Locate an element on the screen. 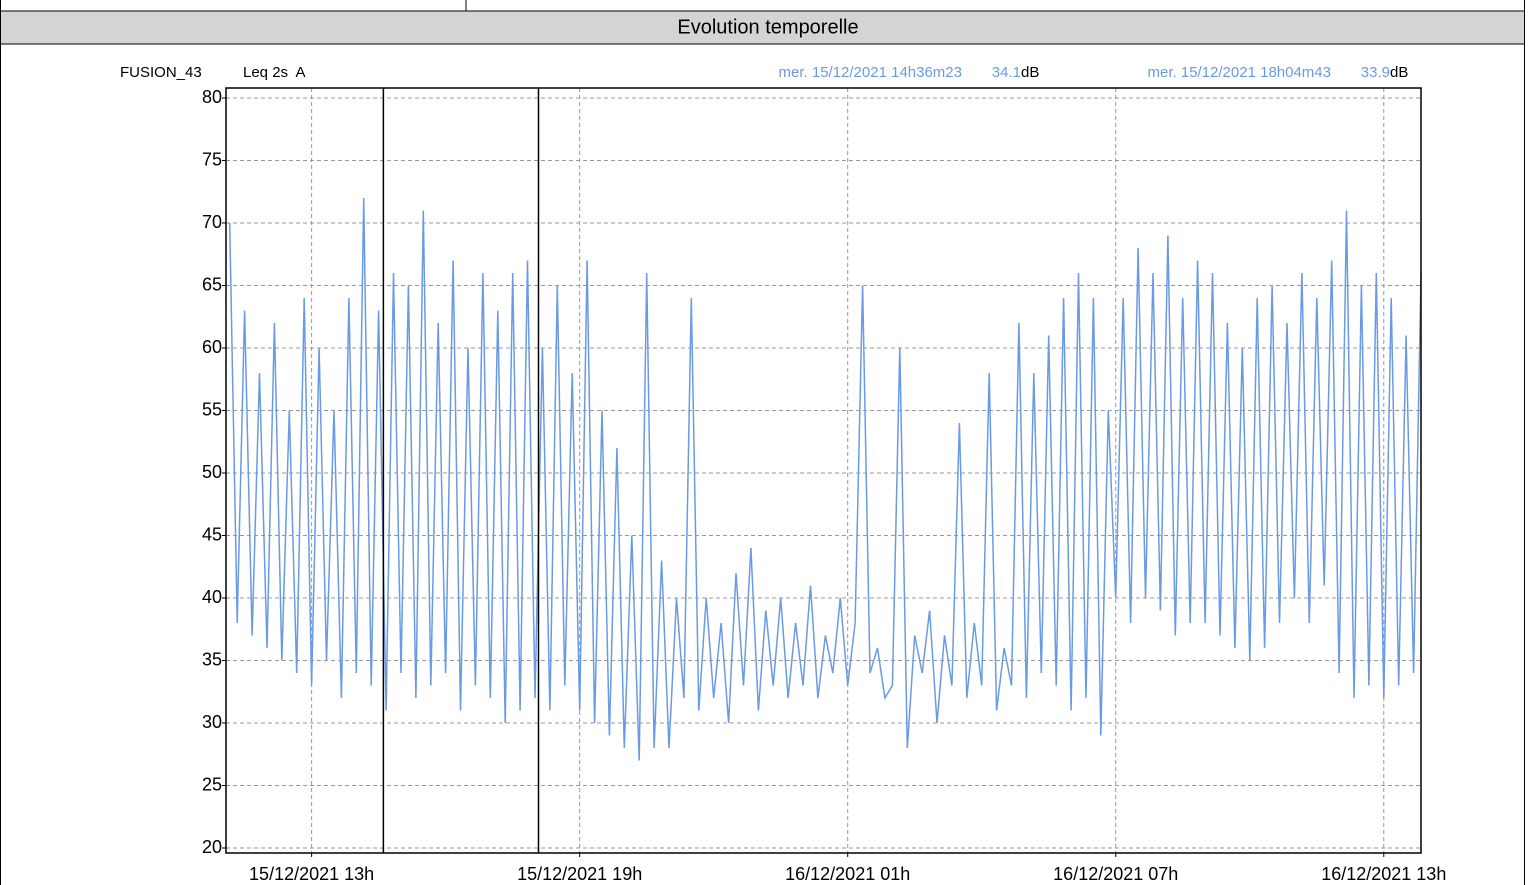 The width and height of the screenshot is (1535, 885). y-tick-label: 65 is located at coordinates (212, 284).